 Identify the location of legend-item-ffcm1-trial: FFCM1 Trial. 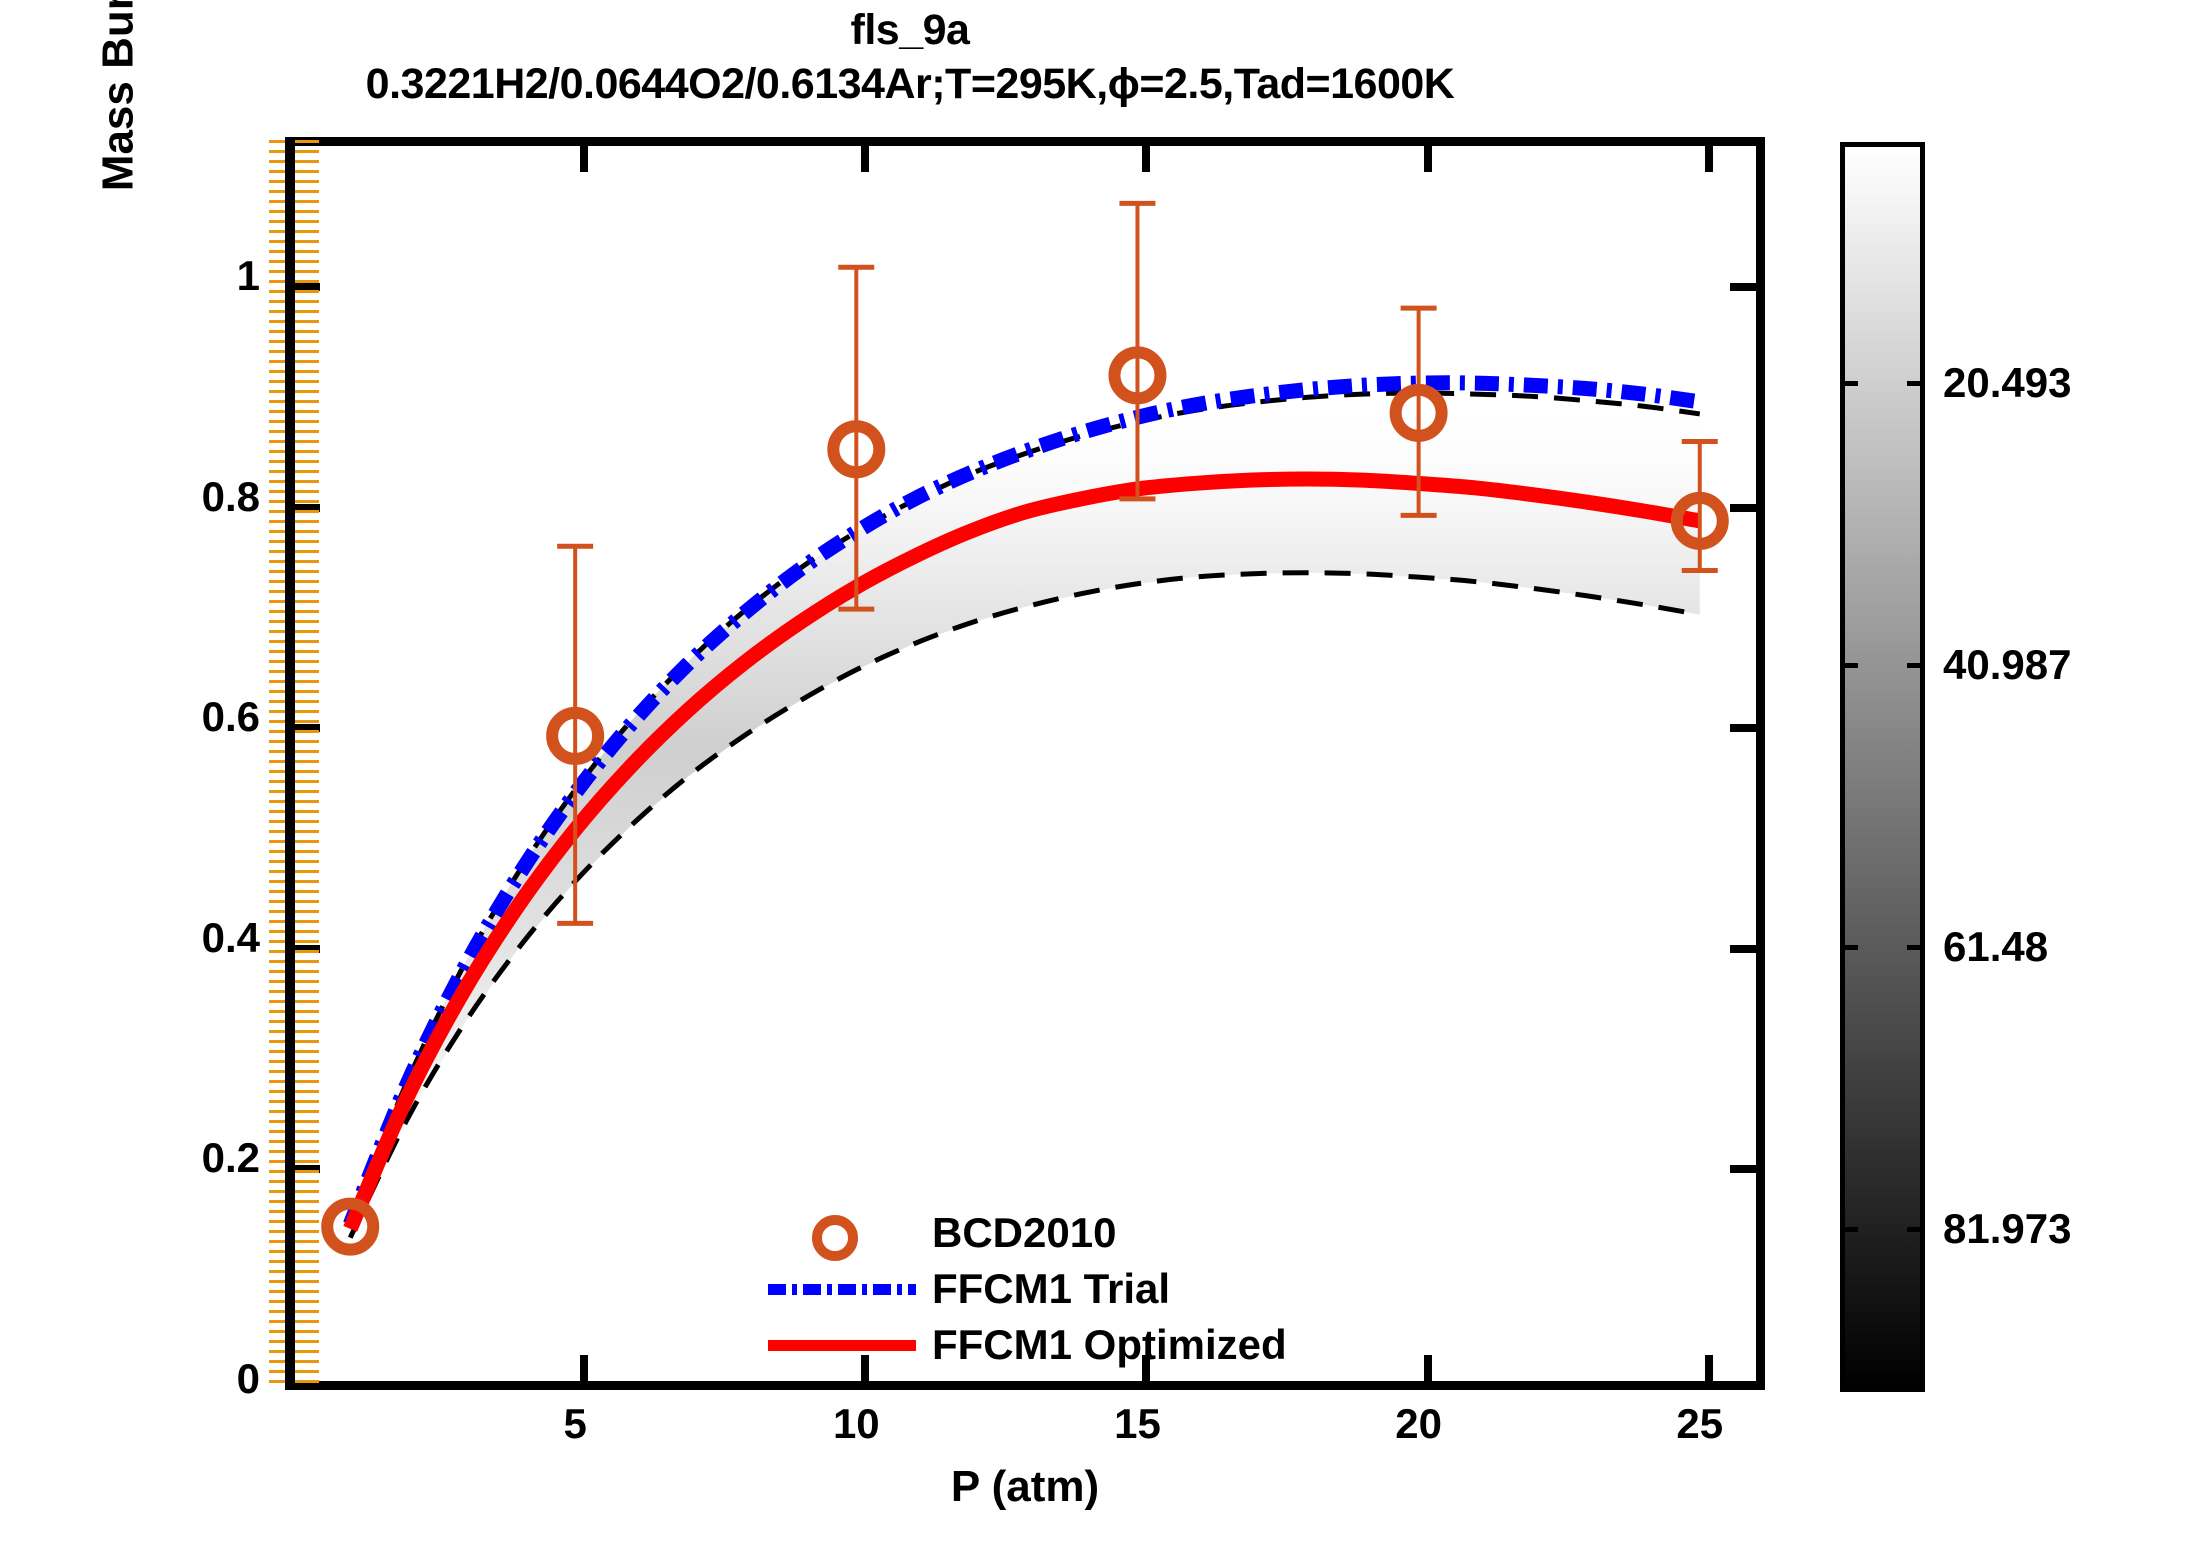
(1023, 1289).